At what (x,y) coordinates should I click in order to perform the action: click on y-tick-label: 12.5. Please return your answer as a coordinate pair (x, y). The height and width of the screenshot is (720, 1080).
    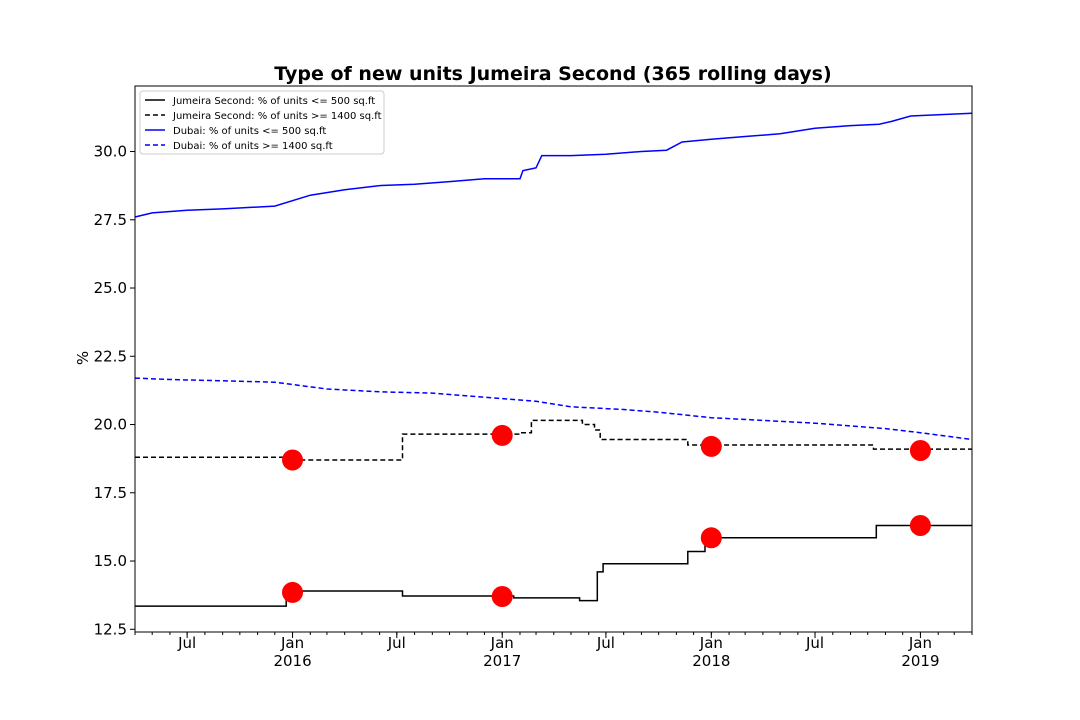
    Looking at the image, I should click on (110, 629).